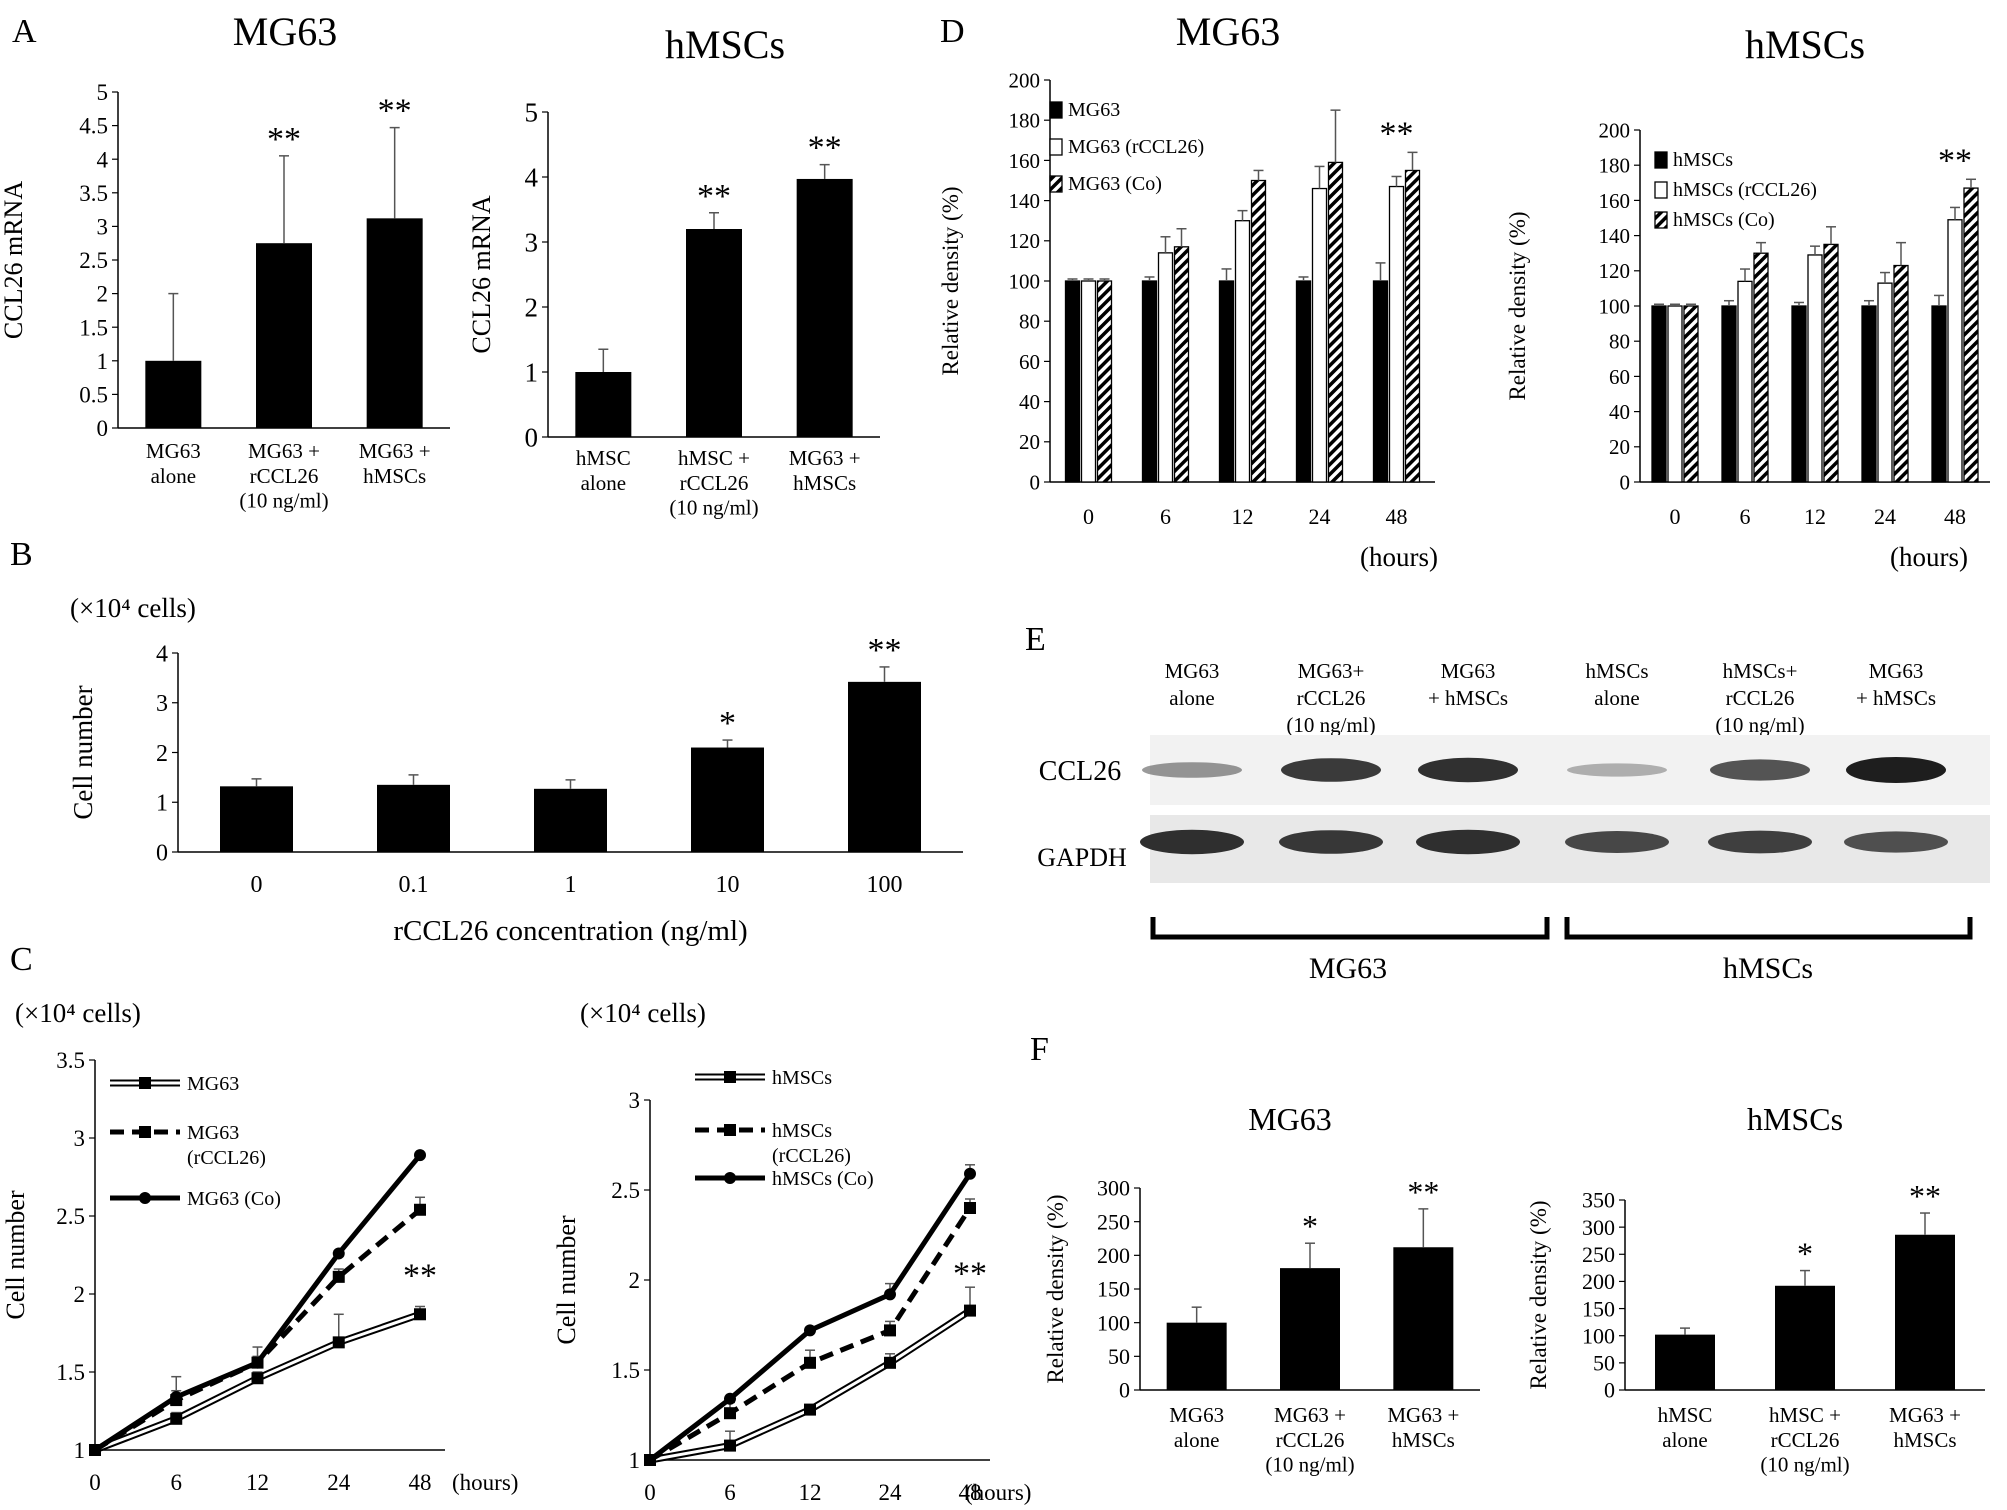 The height and width of the screenshot is (1510, 2007). Describe the element at coordinates (1768, 968) in the screenshot. I see `group-label: hMSCs` at that location.